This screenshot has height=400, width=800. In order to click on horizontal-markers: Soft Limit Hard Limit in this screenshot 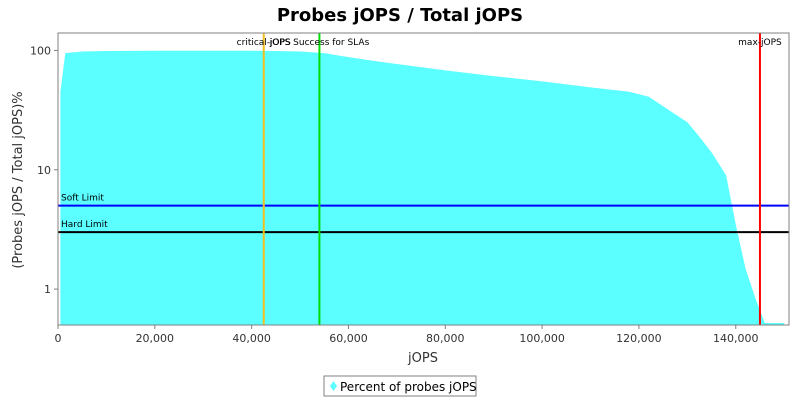, I will do `click(423, 214)`.